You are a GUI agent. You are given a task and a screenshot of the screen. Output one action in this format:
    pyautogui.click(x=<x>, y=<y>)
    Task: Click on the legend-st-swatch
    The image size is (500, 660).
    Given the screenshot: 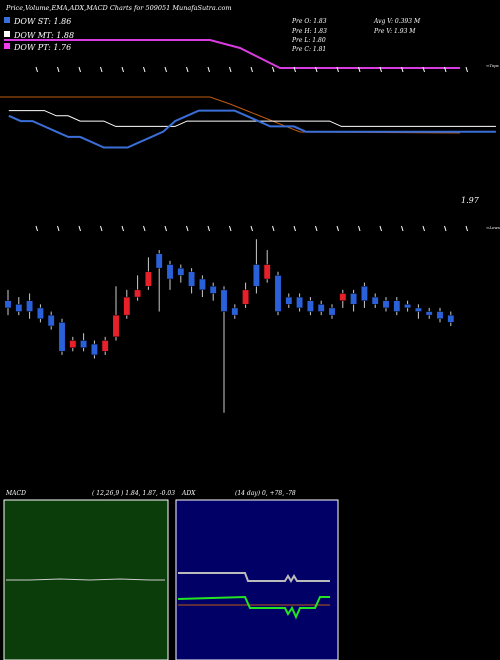 What is the action you would take?
    pyautogui.click(x=7, y=20)
    